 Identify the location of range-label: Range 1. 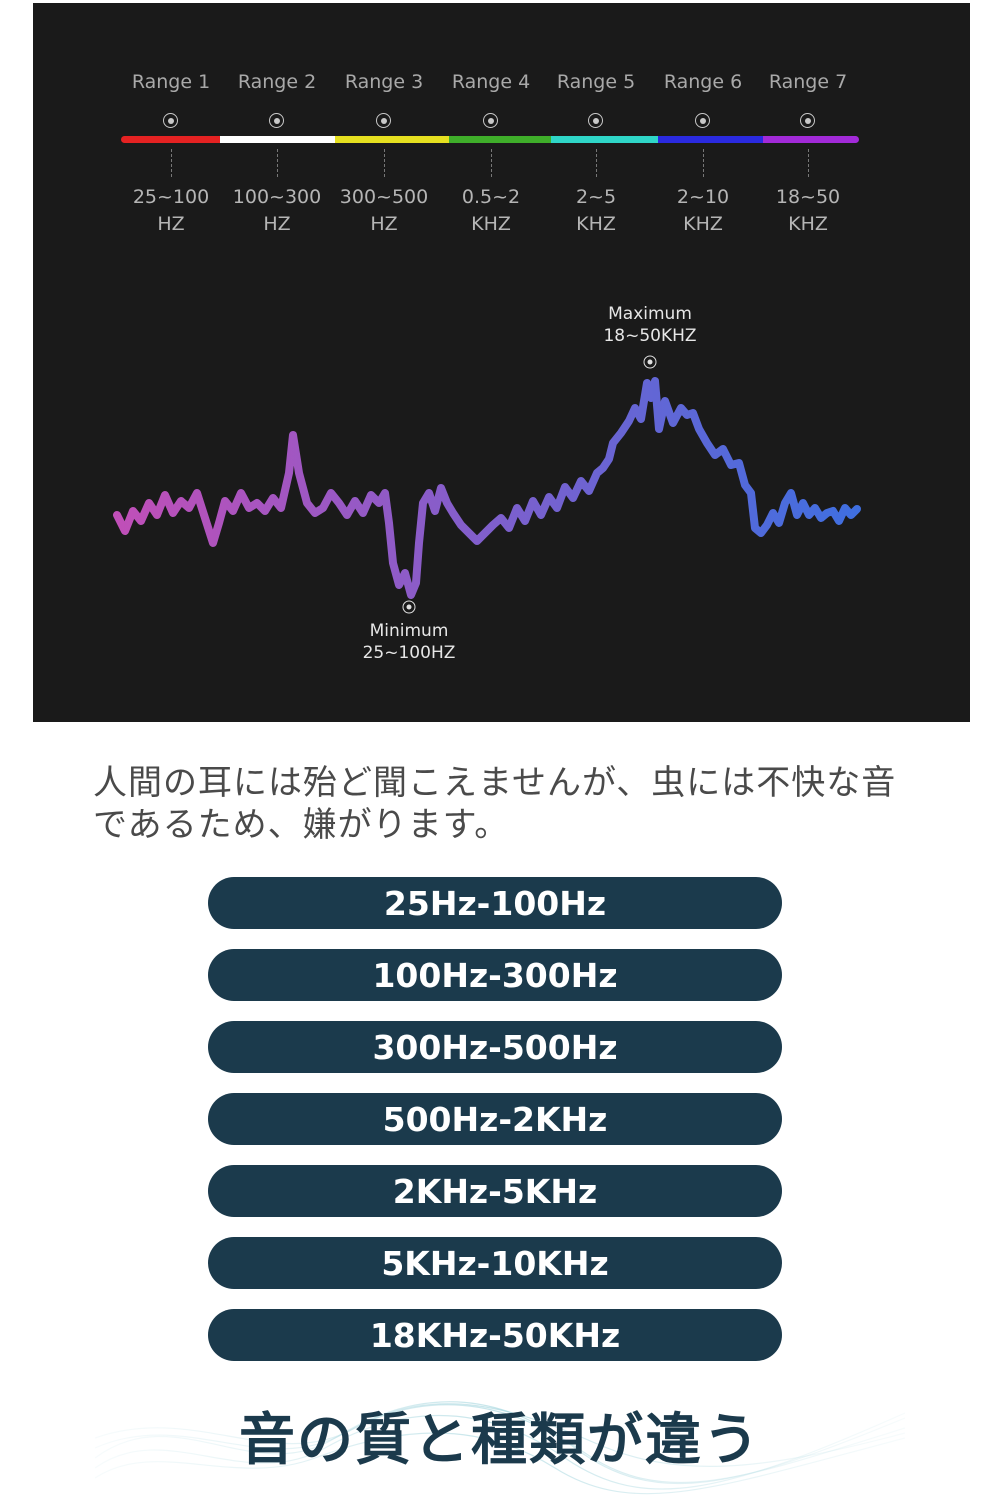
(171, 82).